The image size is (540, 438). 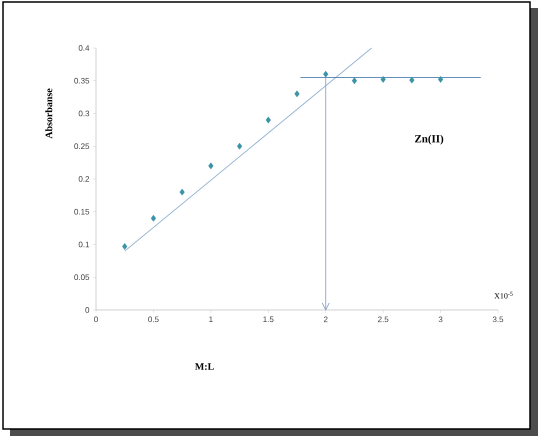 I want to click on y-axis-title: Absorbanse, so click(x=48, y=113).